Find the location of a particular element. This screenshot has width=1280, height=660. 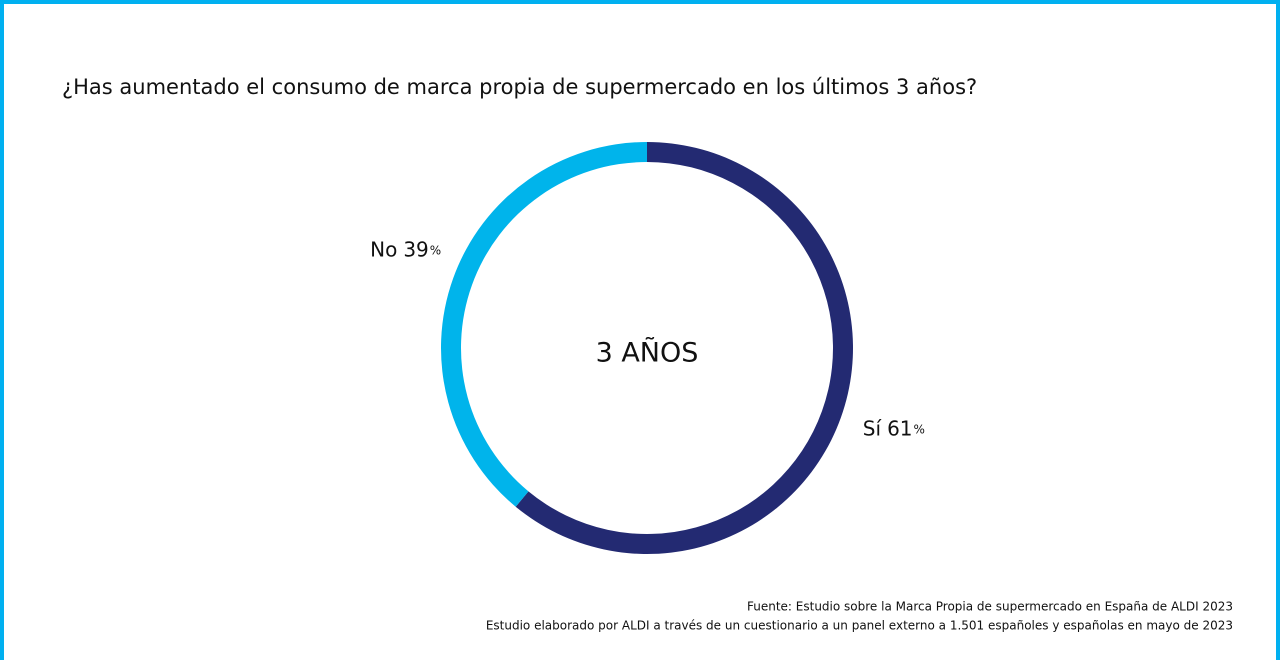

segment-name: Sí is located at coordinates (873, 428).